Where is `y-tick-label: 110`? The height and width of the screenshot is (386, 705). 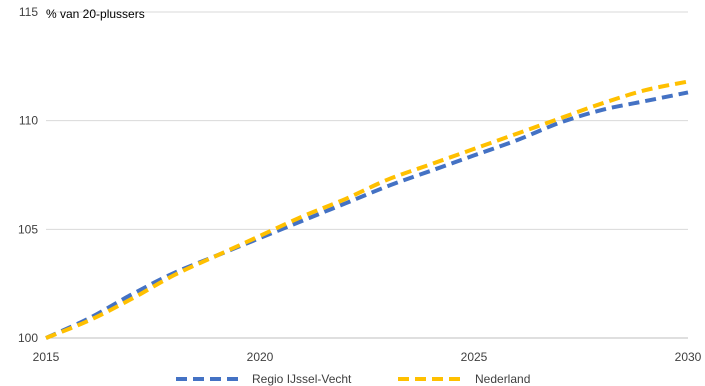
y-tick-label: 110 is located at coordinates (28, 121).